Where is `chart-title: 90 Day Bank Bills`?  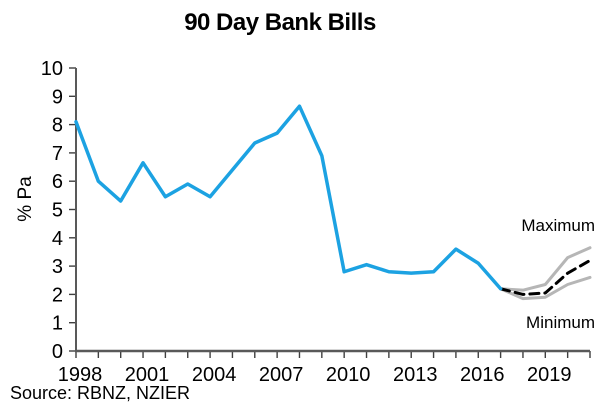
chart-title: 90 Day Bank Bills is located at coordinates (280, 22).